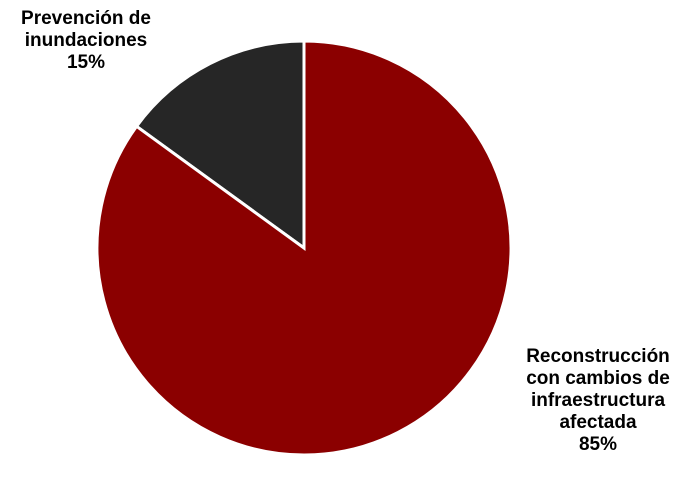  I want to click on slice-label-prevencion: Prevención de inundaciones 15%, so click(86, 41).